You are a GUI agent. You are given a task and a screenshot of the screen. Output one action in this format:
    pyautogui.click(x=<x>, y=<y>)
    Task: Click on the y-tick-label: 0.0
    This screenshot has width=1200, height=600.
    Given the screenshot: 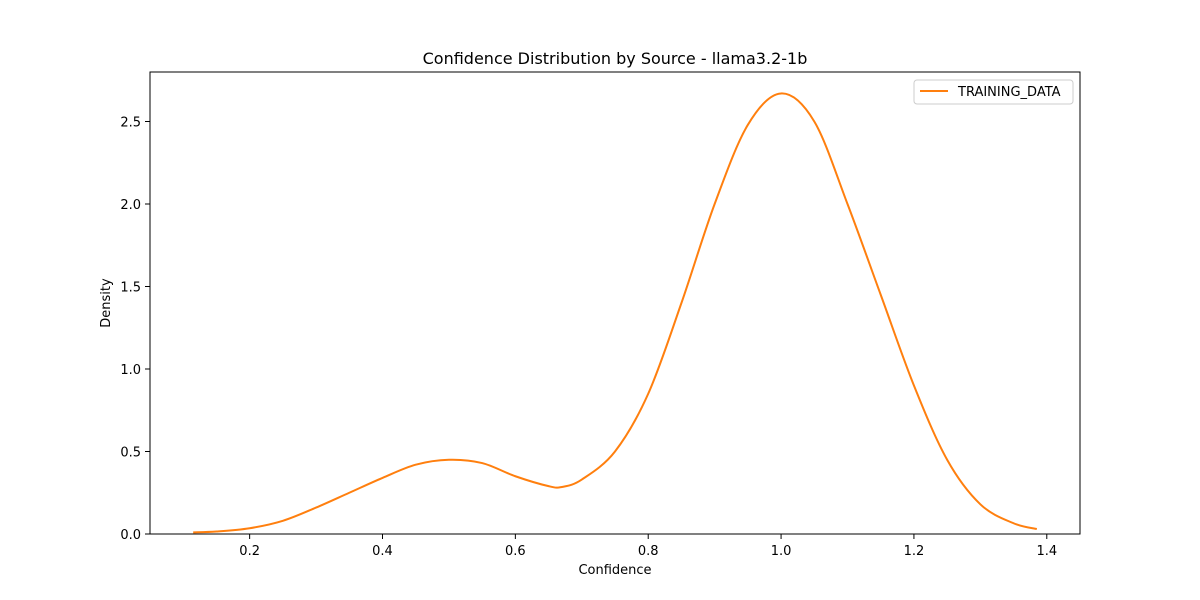 What is the action you would take?
    pyautogui.click(x=130, y=535)
    